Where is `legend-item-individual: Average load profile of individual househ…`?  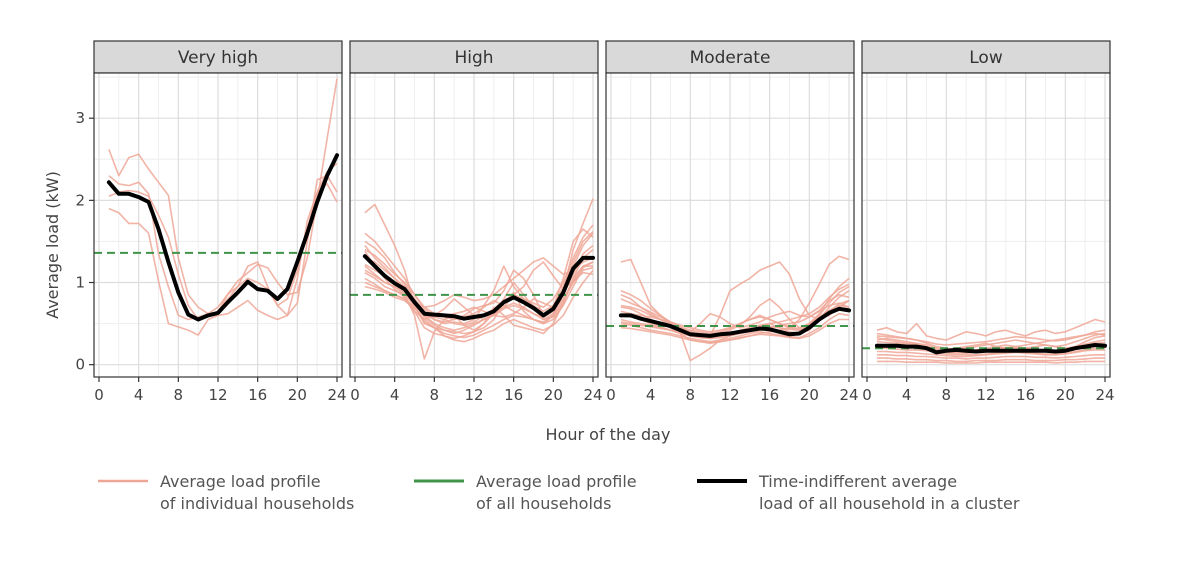
legend-item-individual: Average load profile of individual househ… is located at coordinates (226, 492).